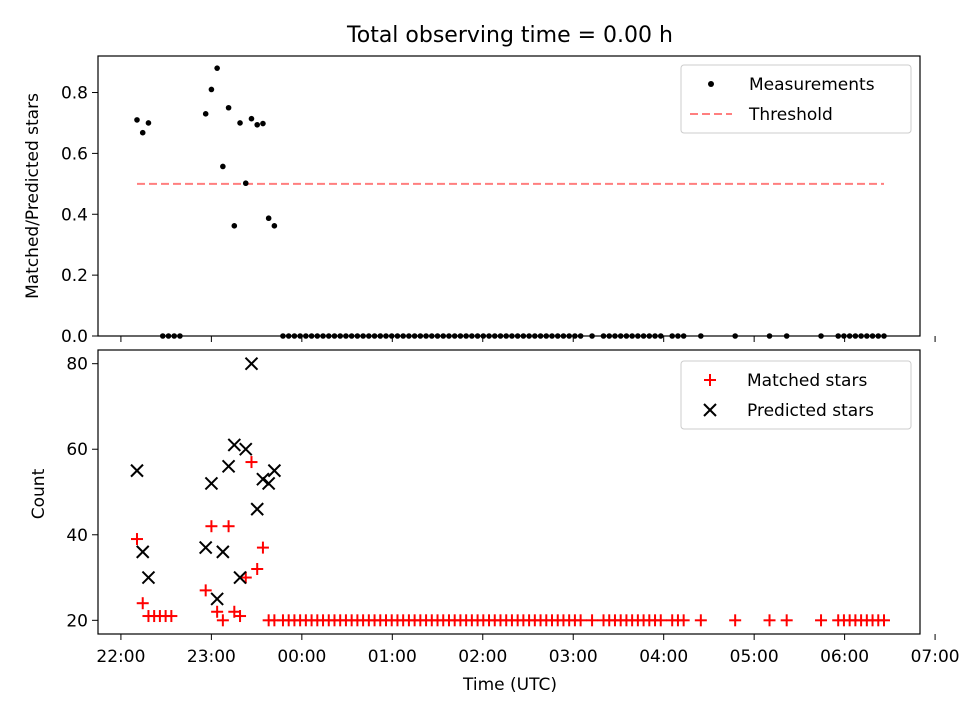 This screenshot has height=724, width=960. What do you see at coordinates (77, 450) in the screenshot?
I see `count-ytick-label: 60` at bounding box center [77, 450].